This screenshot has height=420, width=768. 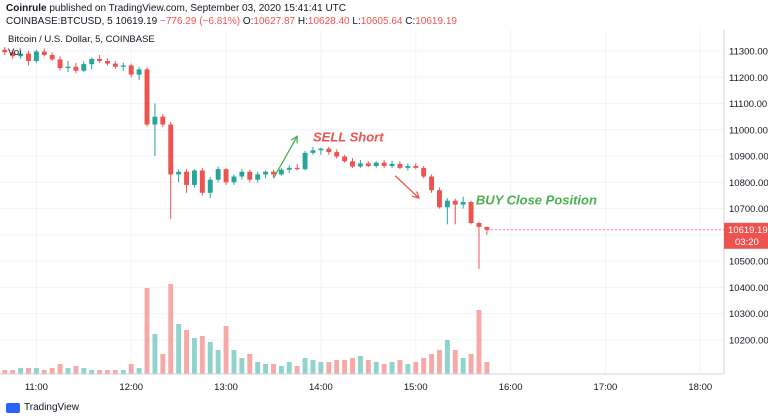 What do you see at coordinates (748, 157) in the screenshot?
I see `price-tick-label: 10900.00` at bounding box center [748, 157].